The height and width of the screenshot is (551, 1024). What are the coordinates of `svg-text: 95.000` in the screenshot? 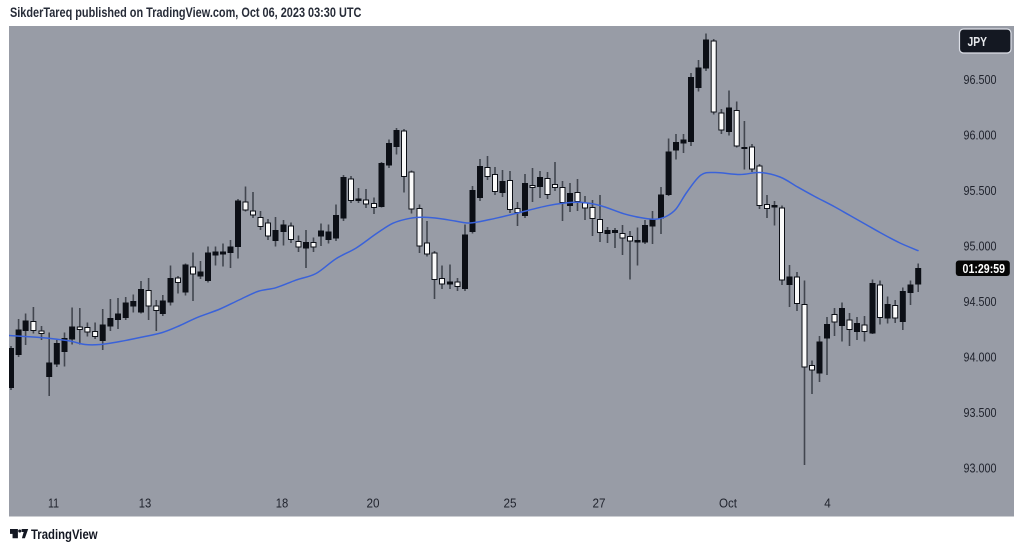 It's located at (980, 246).